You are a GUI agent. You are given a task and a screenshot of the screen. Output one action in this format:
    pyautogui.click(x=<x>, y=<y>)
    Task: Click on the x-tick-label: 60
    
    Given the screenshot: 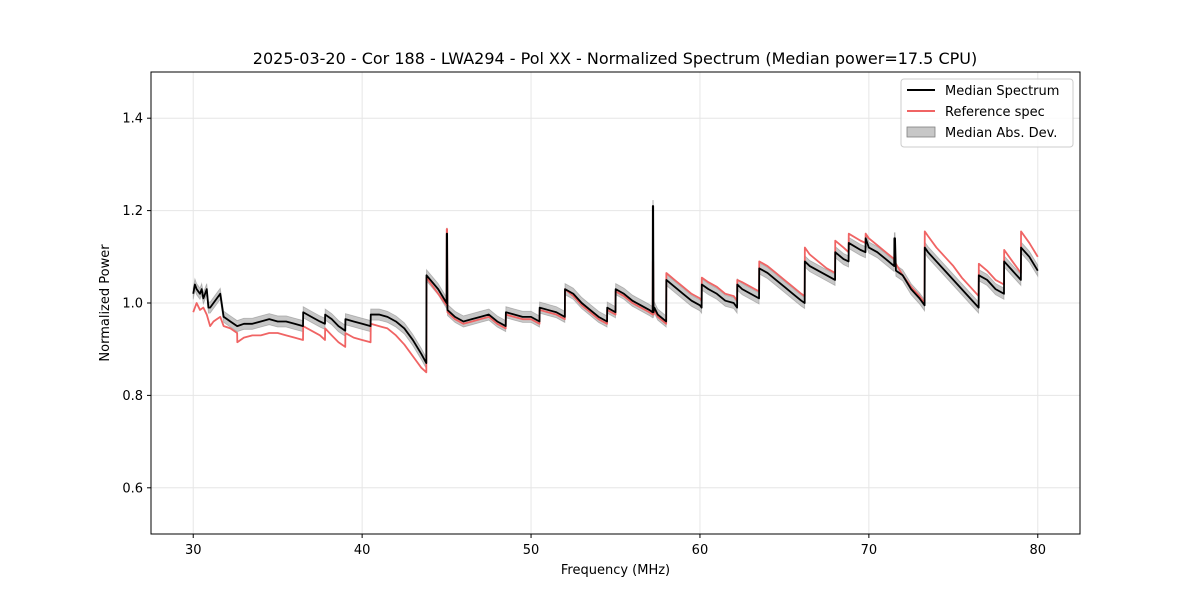 What is the action you would take?
    pyautogui.click(x=700, y=550)
    